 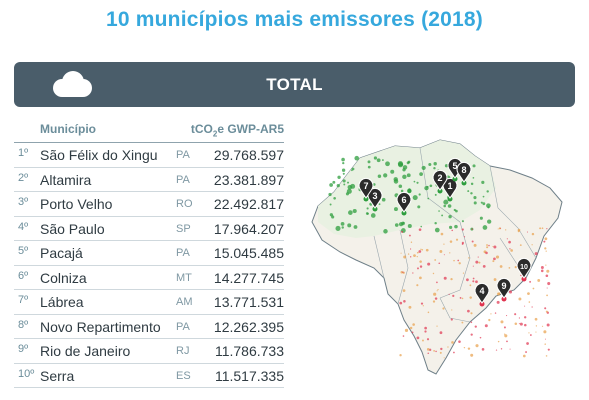 I want to click on row-rank: 7º, so click(x=23, y=300).